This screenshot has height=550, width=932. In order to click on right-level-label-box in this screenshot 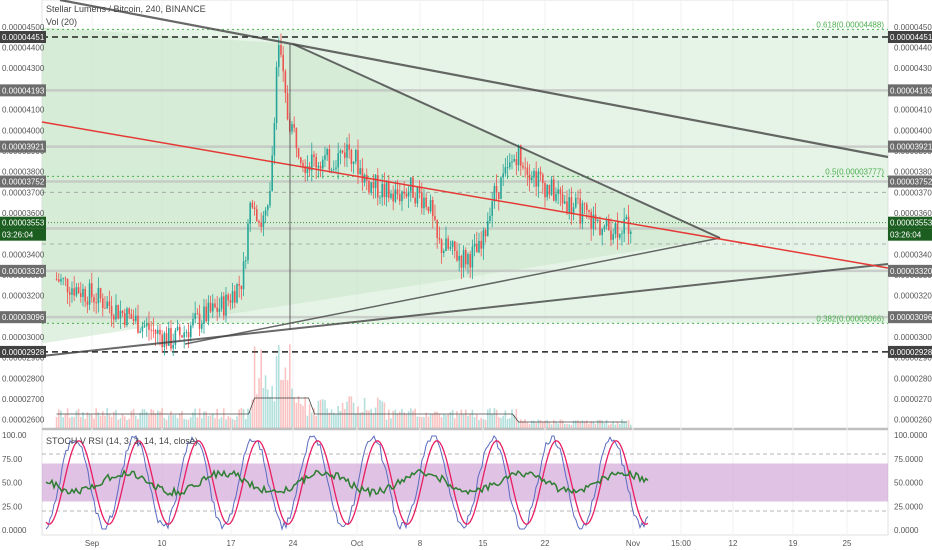, I will do `click(910, 317)`.